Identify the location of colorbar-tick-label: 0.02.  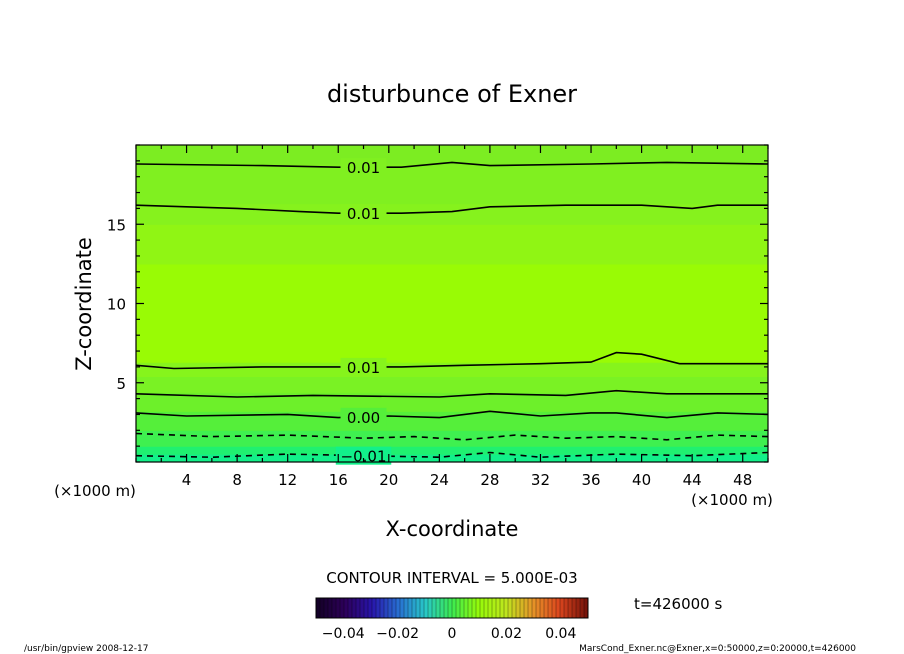
(506, 634).